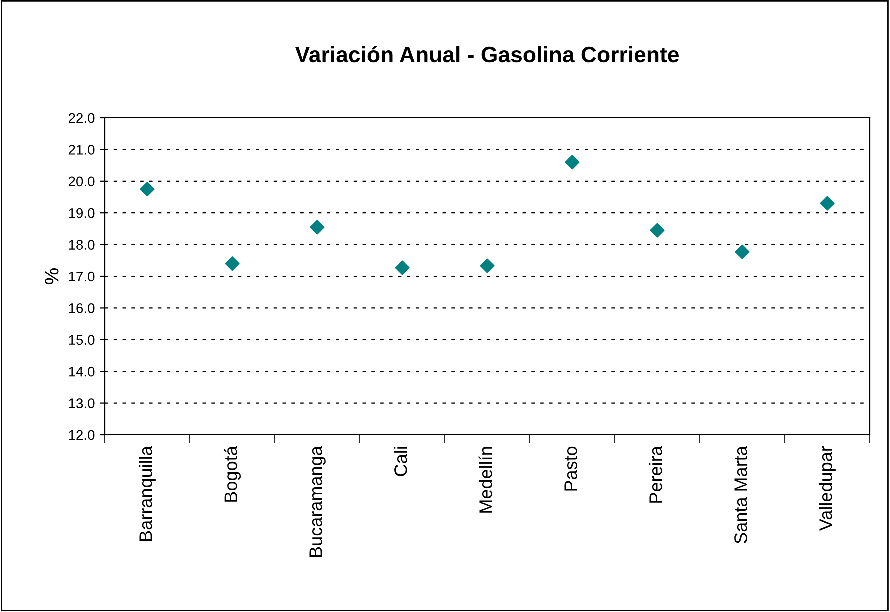 This screenshot has height=612, width=890. I want to click on y-tick-label: 18.0, so click(82, 245).